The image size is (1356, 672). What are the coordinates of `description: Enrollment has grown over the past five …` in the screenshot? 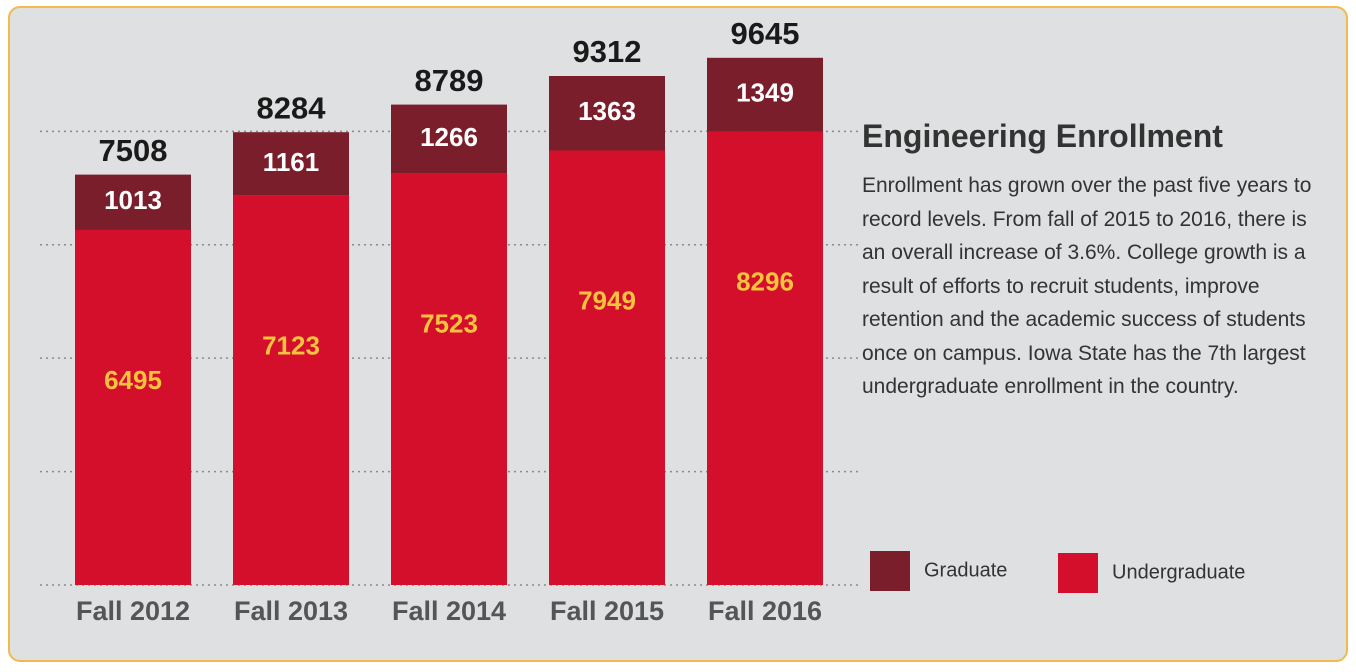 It's located at (1087, 286).